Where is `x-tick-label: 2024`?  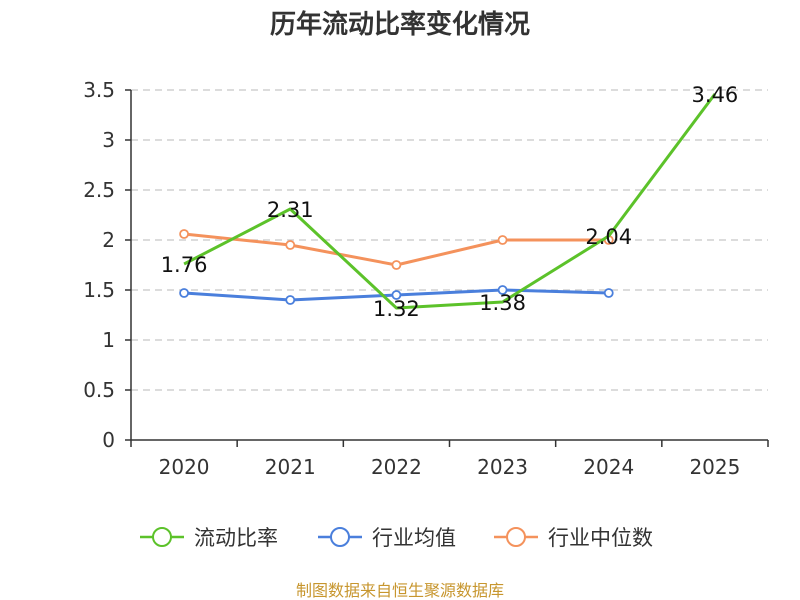 x-tick-label: 2024 is located at coordinates (608, 467).